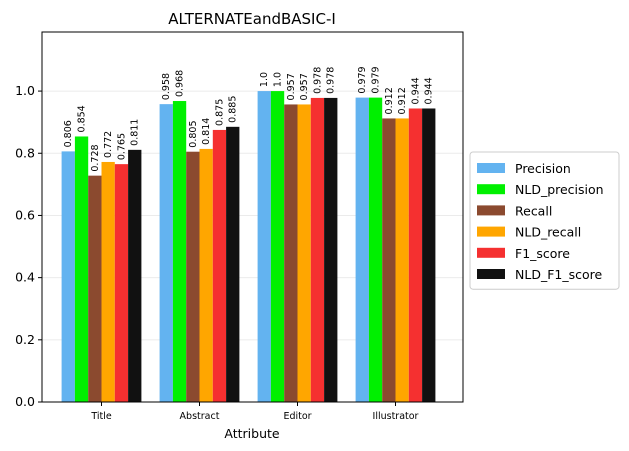  What do you see at coordinates (396, 416) in the screenshot?
I see `x-tick-label: Illustrator` at bounding box center [396, 416].